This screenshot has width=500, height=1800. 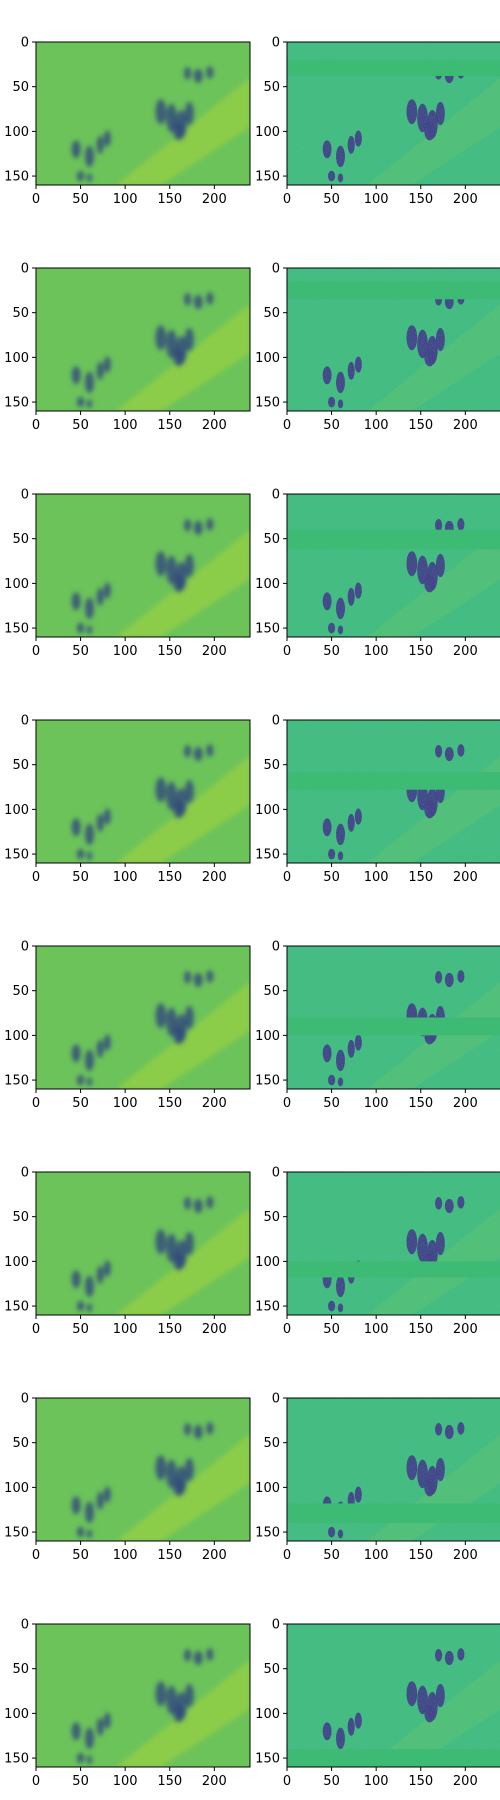 I want to click on subplot-smoothed-7: 0 50 100 150 200 0 50 100 150, so click(x=127, y=1703).